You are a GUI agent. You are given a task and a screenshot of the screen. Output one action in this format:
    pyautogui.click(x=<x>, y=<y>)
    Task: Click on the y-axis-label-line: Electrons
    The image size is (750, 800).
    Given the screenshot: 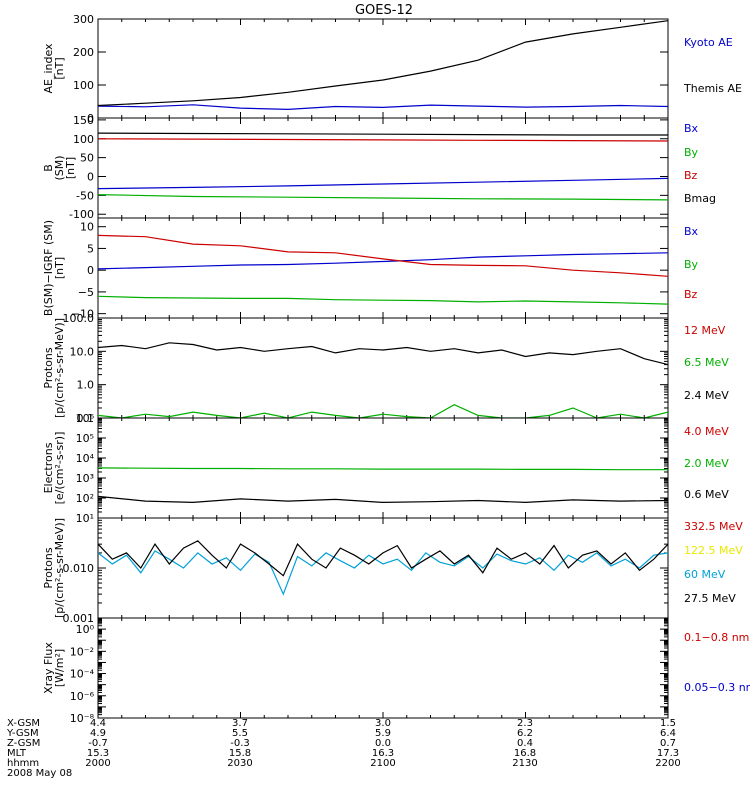 What is the action you would take?
    pyautogui.click(x=48, y=467)
    